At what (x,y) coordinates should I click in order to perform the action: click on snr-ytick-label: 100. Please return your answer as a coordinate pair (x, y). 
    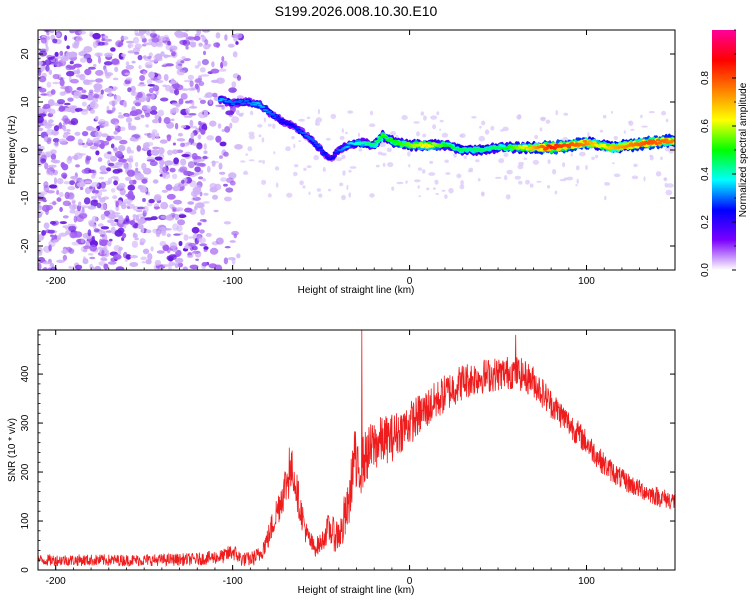
    Looking at the image, I should click on (25, 520).